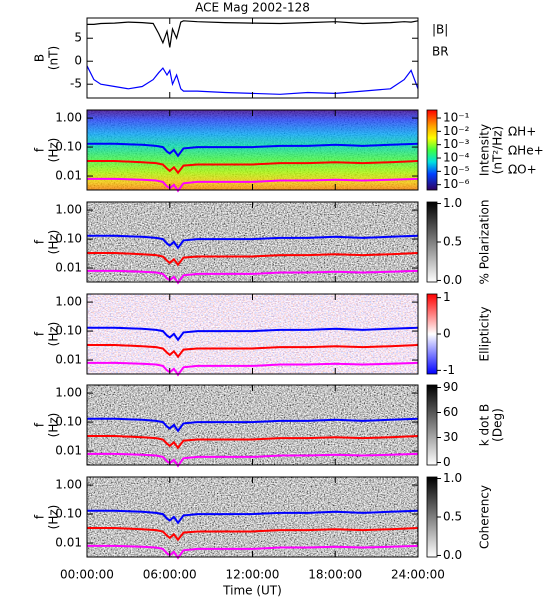 The image size is (550, 600). I want to click on y-axis-label: (nT), so click(54, 58).